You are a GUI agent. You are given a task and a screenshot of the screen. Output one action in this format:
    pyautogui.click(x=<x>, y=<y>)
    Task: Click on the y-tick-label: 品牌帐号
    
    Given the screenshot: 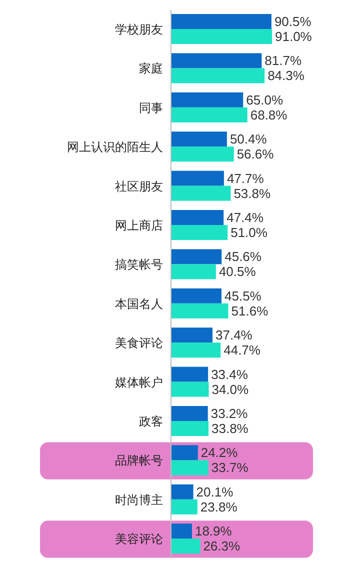 What is the action you would take?
    pyautogui.click(x=139, y=461)
    